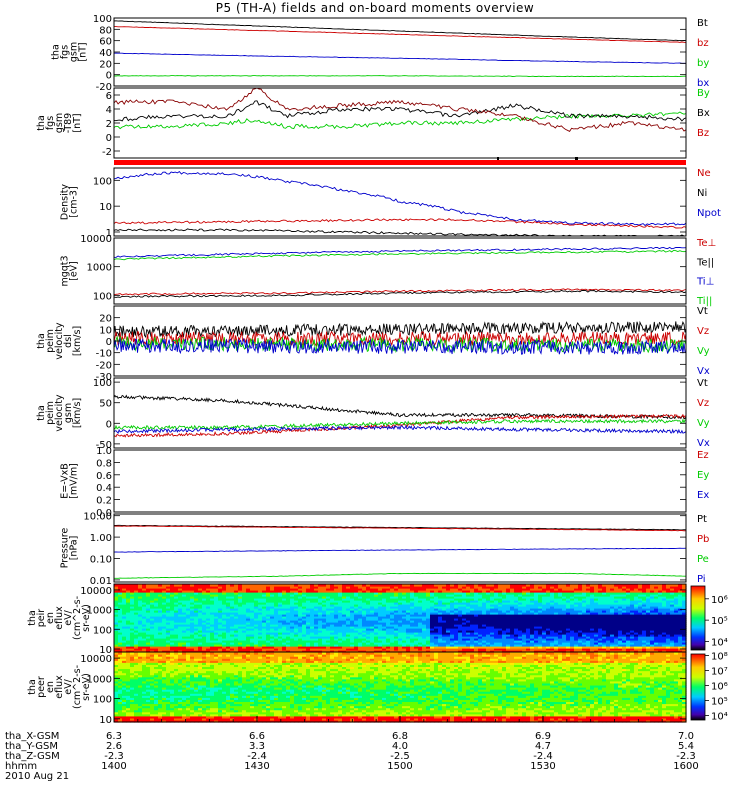 The height and width of the screenshot is (800, 750). What do you see at coordinates (86, 618) in the screenshot?
I see `y-axis-label: sr-eV)` at bounding box center [86, 618].